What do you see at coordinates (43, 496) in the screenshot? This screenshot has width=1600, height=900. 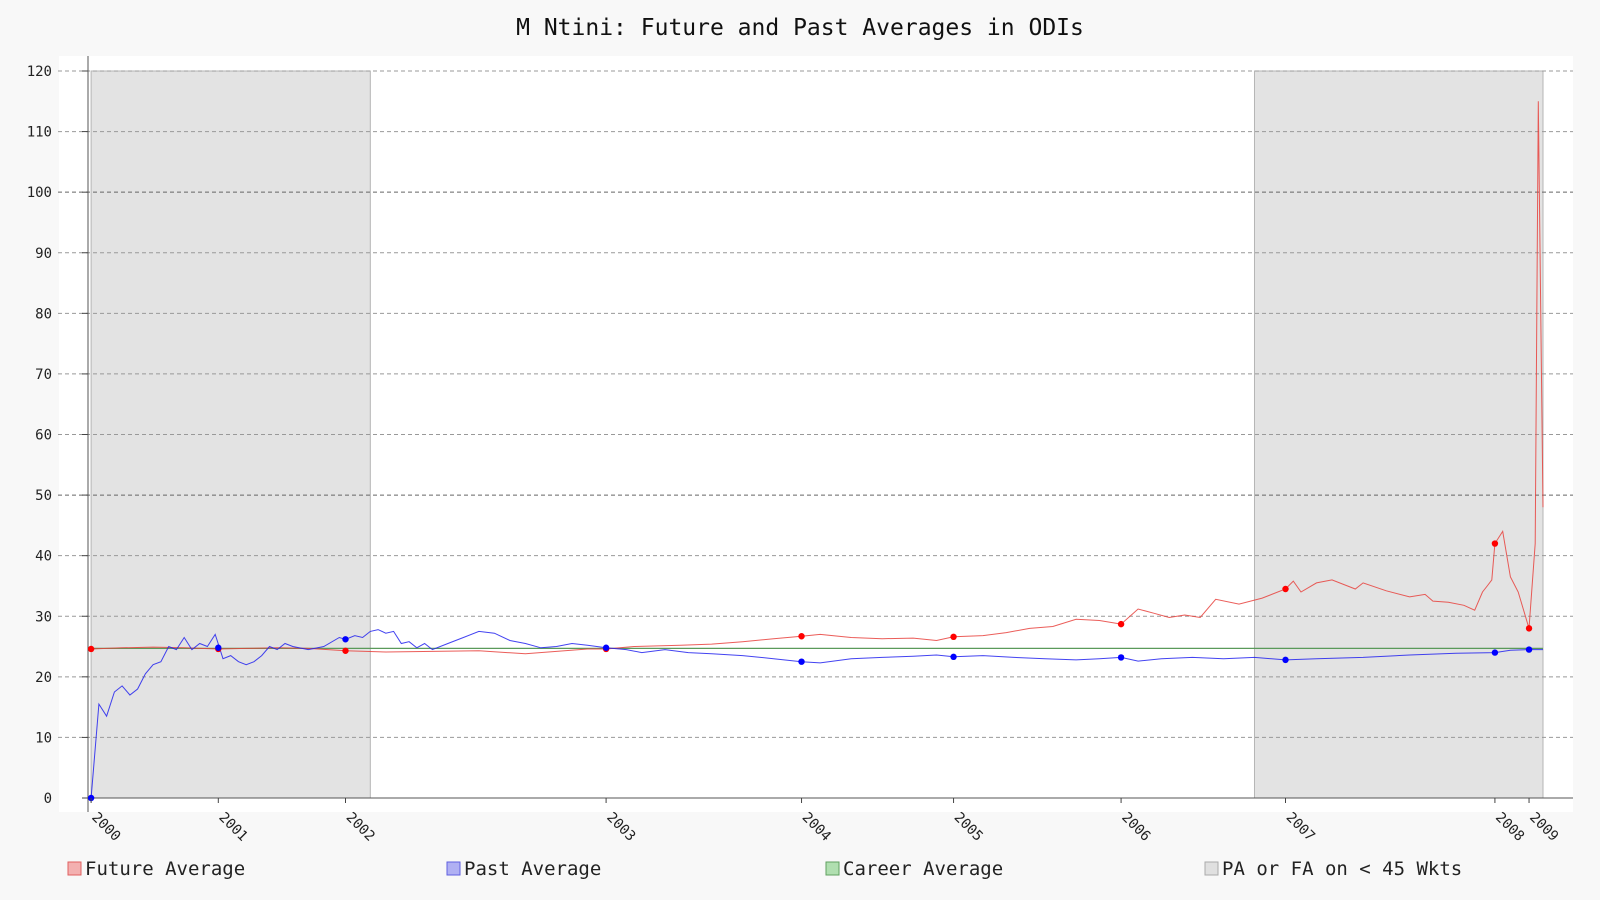 I see `y-tick-label-50: 50` at bounding box center [43, 496].